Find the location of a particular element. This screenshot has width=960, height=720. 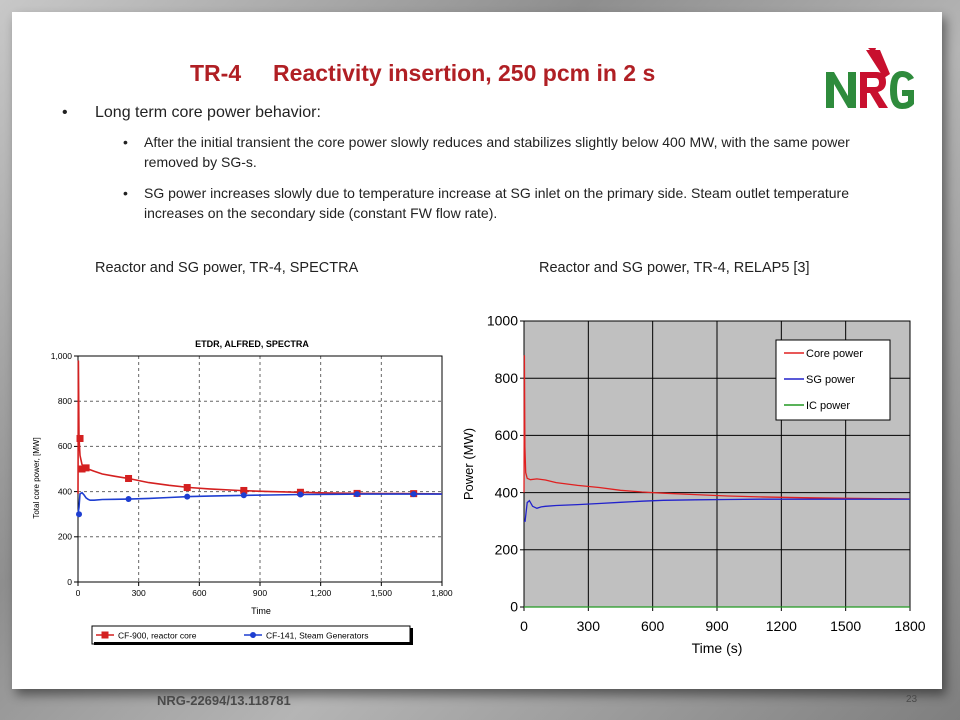

bullet-main-text: Long term core power behavior: is located at coordinates (208, 112).